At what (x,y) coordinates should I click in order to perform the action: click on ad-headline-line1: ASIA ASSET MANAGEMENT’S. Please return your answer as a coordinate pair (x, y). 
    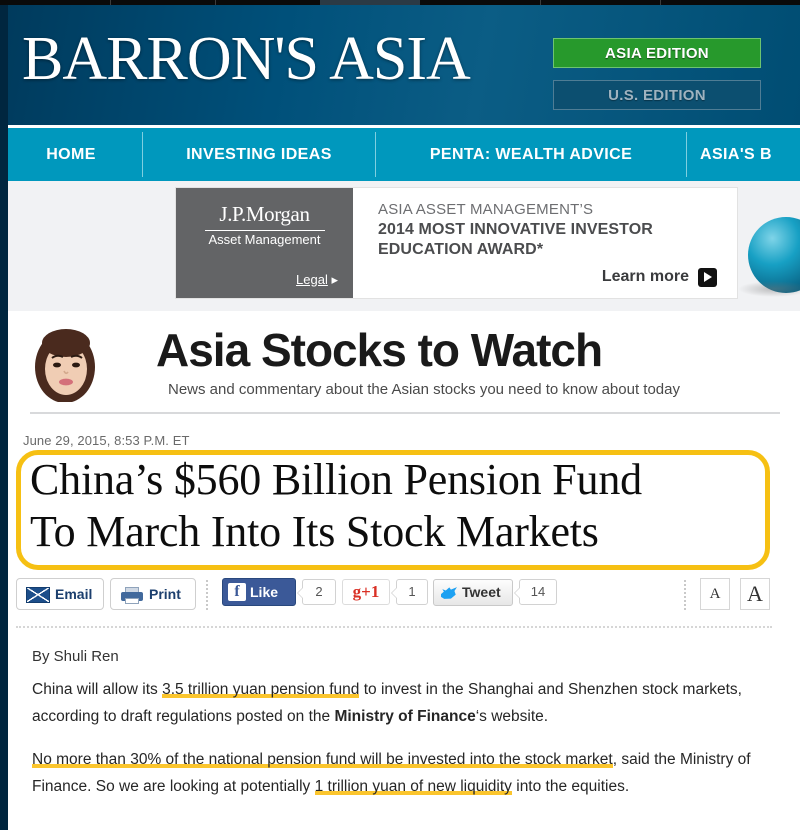
    Looking at the image, I should click on (486, 209).